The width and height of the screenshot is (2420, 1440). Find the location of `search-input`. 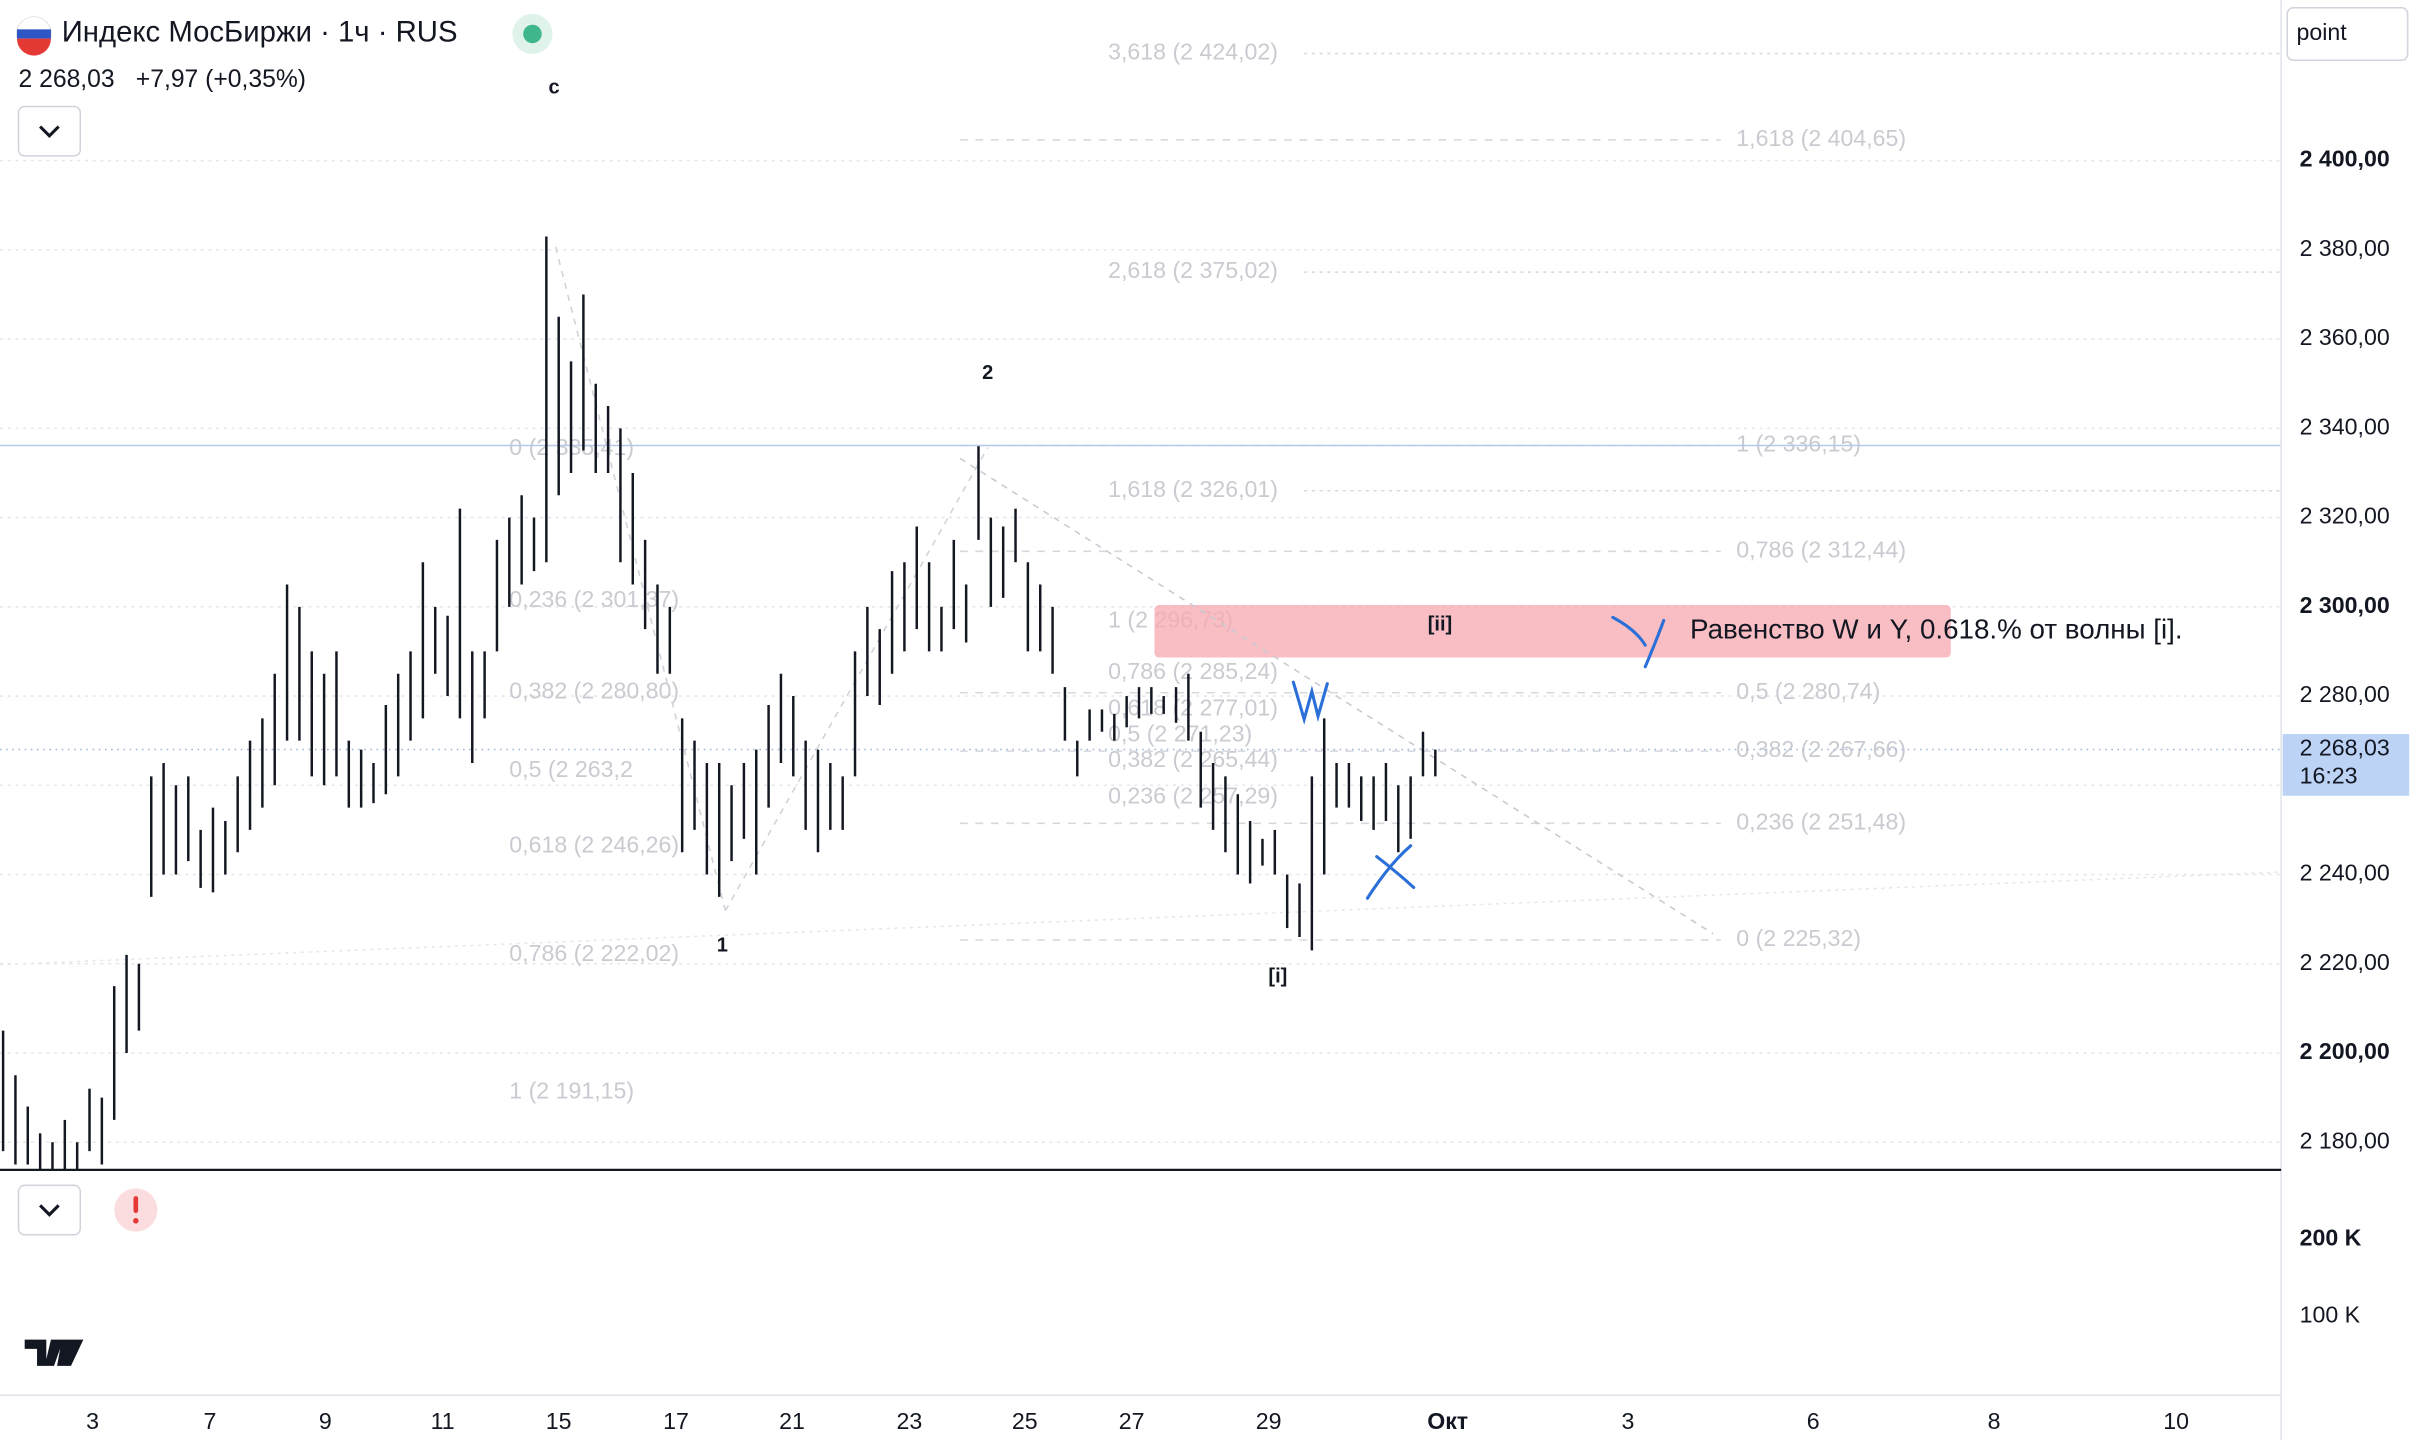

search-input is located at coordinates (2347, 33).